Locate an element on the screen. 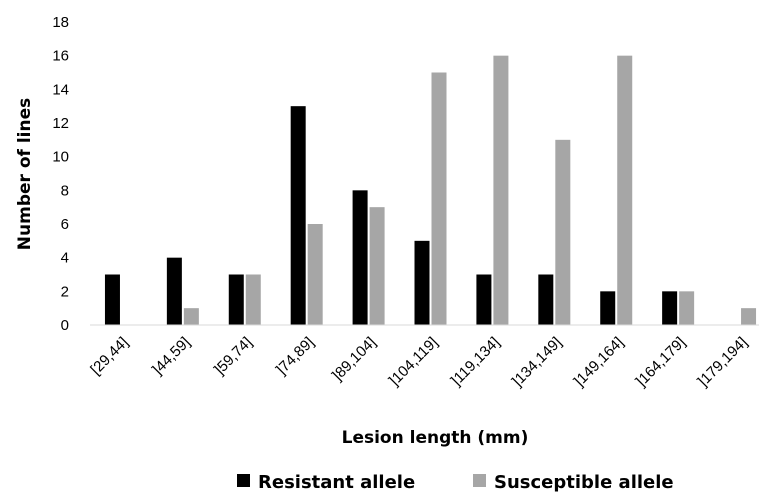 The height and width of the screenshot is (496, 759). y-tick-label: 8 is located at coordinates (65, 190).